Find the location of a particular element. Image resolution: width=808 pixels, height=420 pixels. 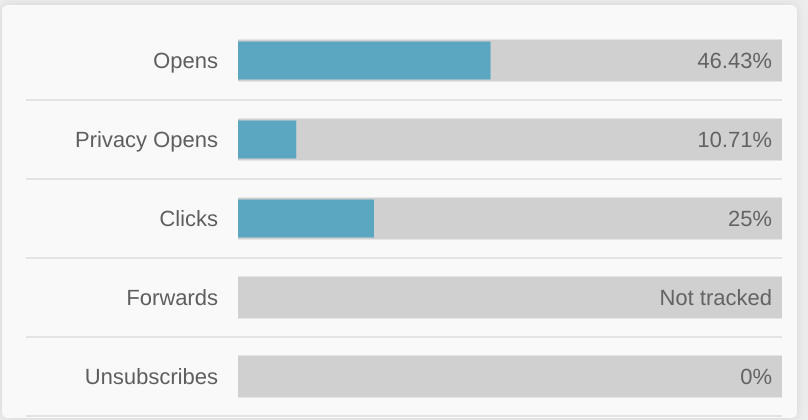

y-tick-label: Opens is located at coordinates (185, 60).